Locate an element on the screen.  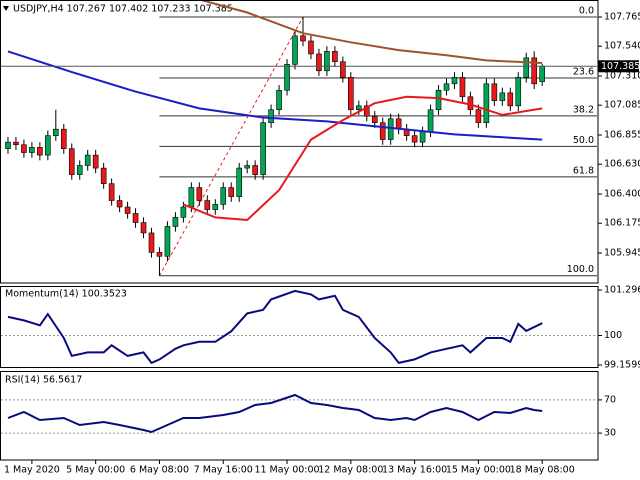
symbol-icon is located at coordinates (6, 8).